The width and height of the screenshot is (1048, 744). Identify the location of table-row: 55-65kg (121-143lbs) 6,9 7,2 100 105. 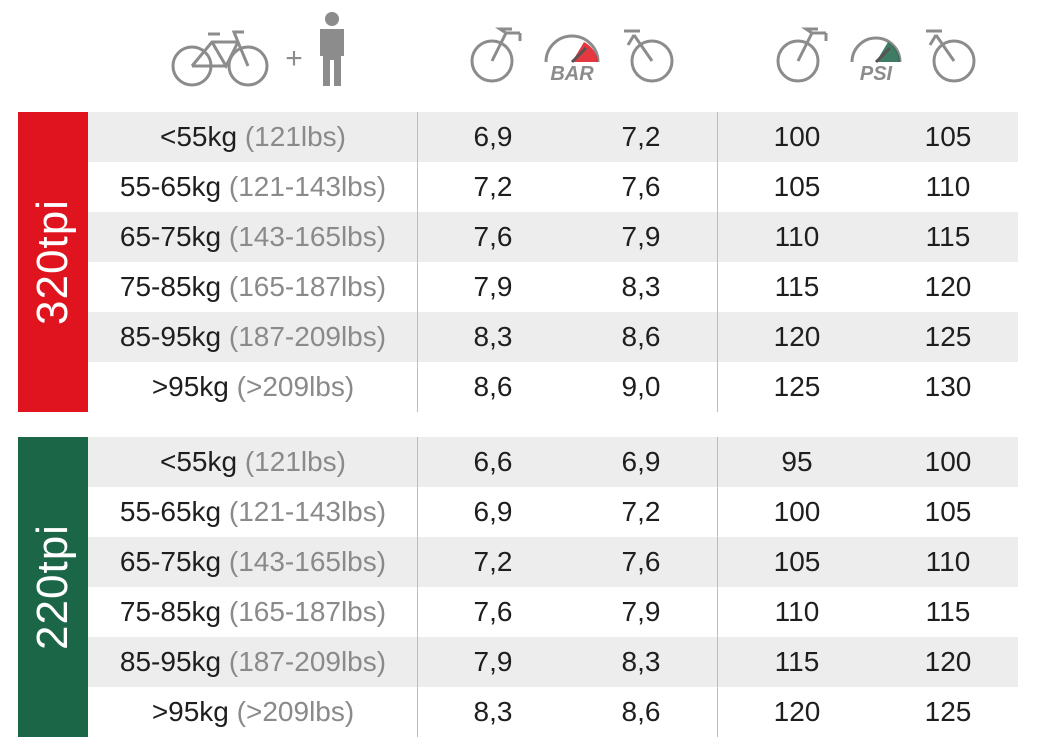
(553, 512).